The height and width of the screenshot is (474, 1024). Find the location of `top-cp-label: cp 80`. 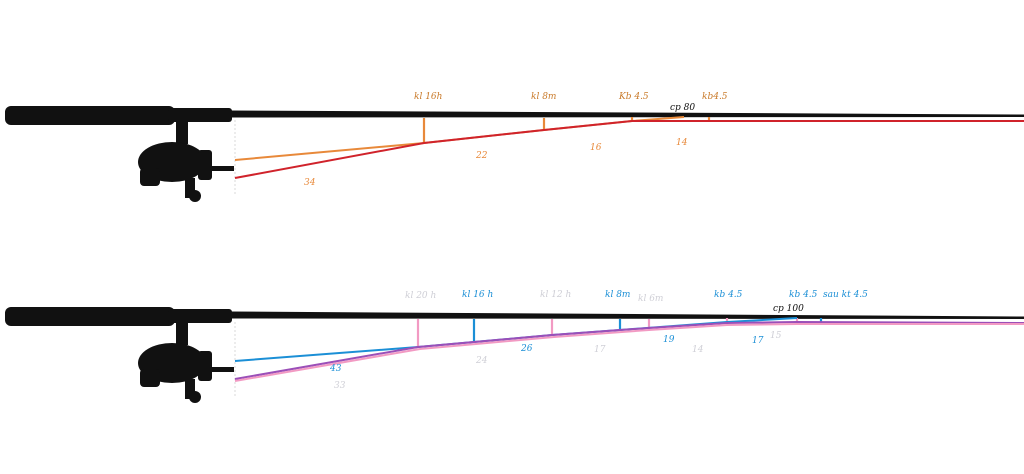

top-cp-label: cp 80 is located at coordinates (682, 108).